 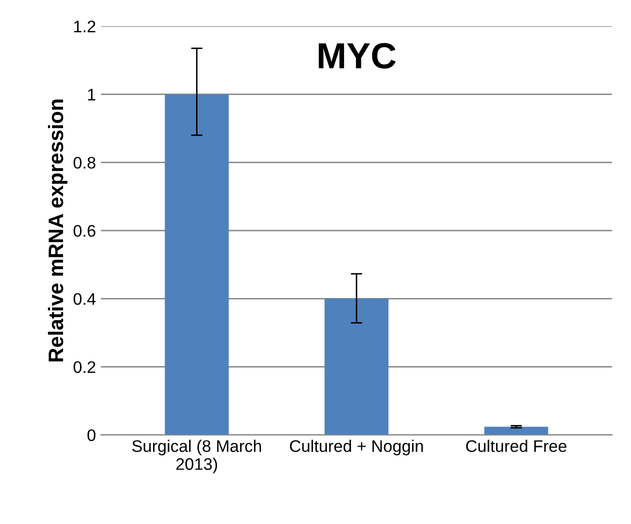 What do you see at coordinates (85, 162) in the screenshot?
I see `y-tick-label: 0.8` at bounding box center [85, 162].